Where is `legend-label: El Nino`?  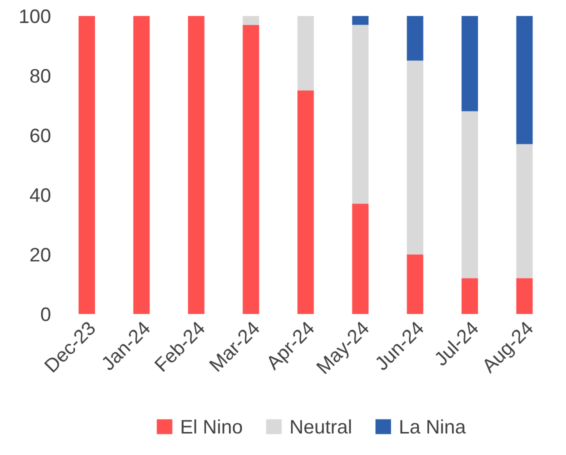 legend-label: El Nino is located at coordinates (212, 426).